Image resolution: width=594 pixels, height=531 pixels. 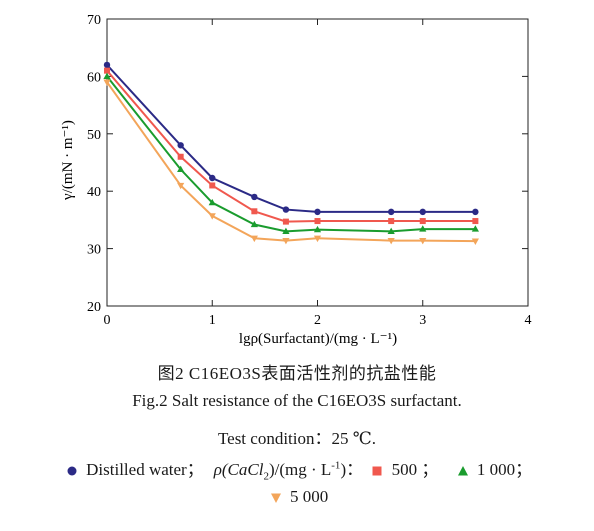 I want to click on legend-square-icon, so click(x=377, y=471).